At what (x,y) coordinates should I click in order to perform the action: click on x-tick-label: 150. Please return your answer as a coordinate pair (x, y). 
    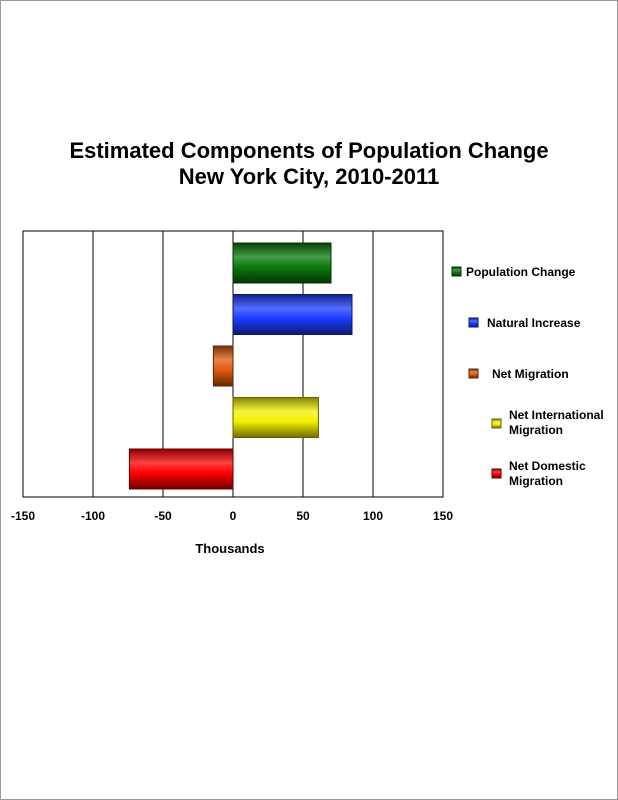
    Looking at the image, I should click on (443, 516).